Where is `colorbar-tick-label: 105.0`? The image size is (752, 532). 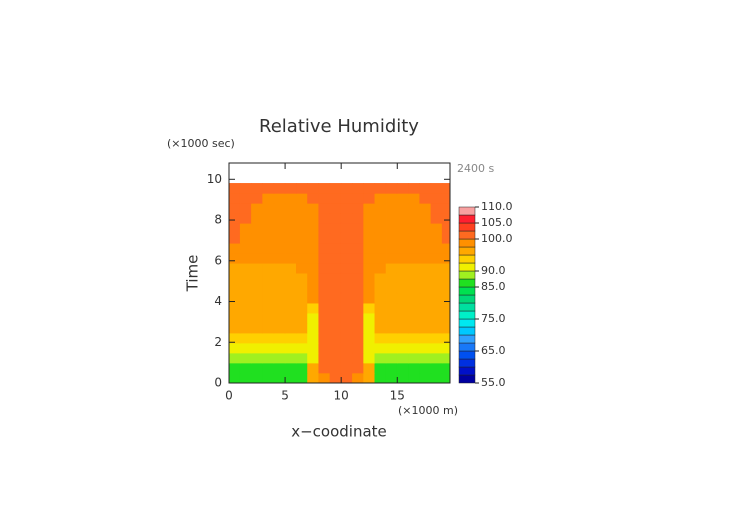
colorbar-tick-label: 105.0 is located at coordinates (497, 222).